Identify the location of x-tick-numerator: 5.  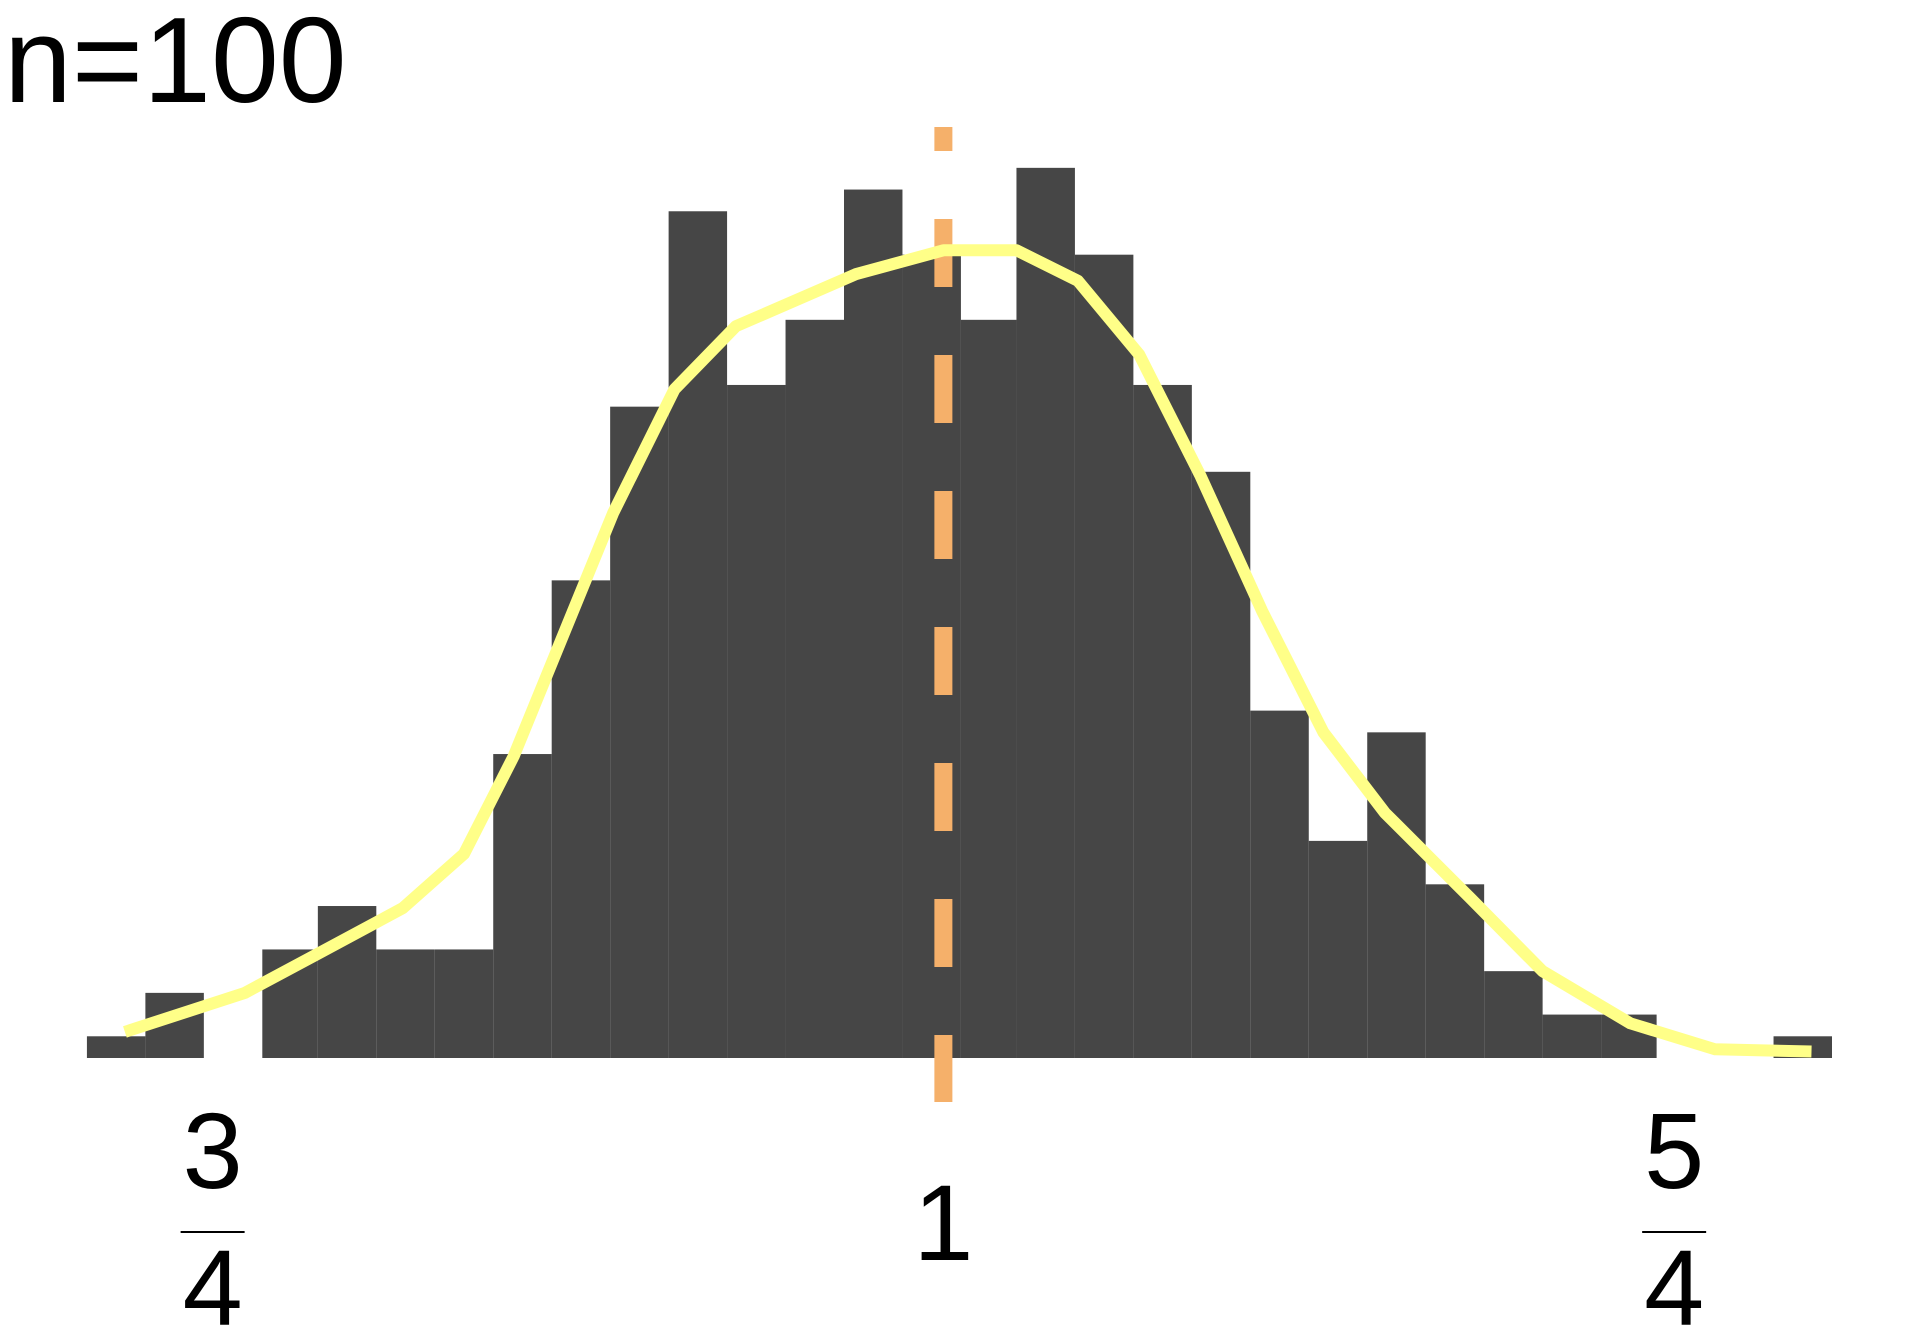
(1674, 1150).